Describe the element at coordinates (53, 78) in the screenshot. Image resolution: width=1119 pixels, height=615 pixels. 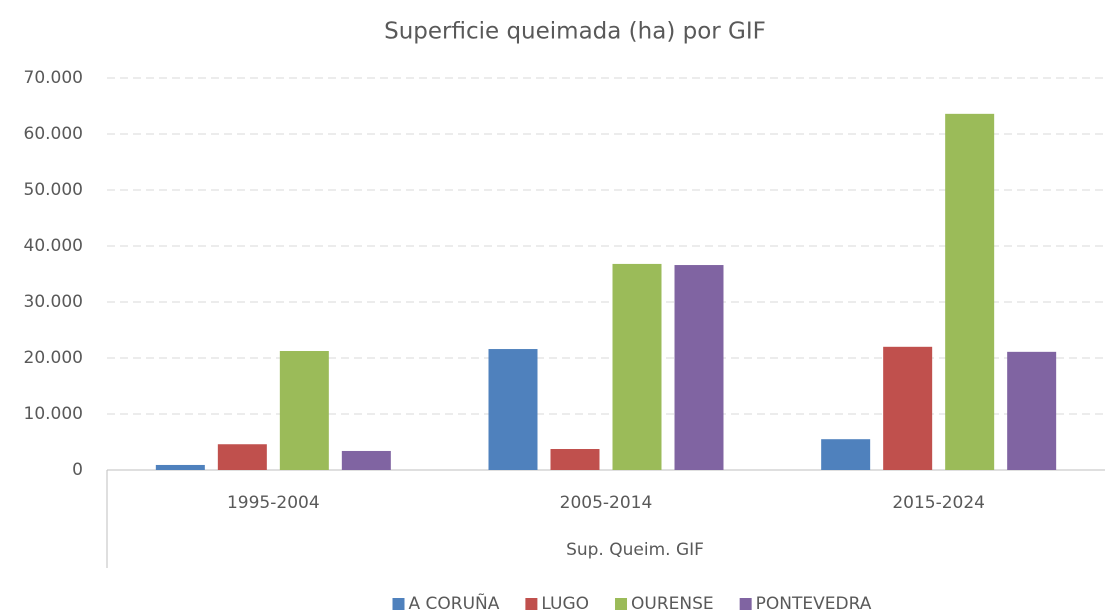
I see `y-tick-label: 70.000` at that location.